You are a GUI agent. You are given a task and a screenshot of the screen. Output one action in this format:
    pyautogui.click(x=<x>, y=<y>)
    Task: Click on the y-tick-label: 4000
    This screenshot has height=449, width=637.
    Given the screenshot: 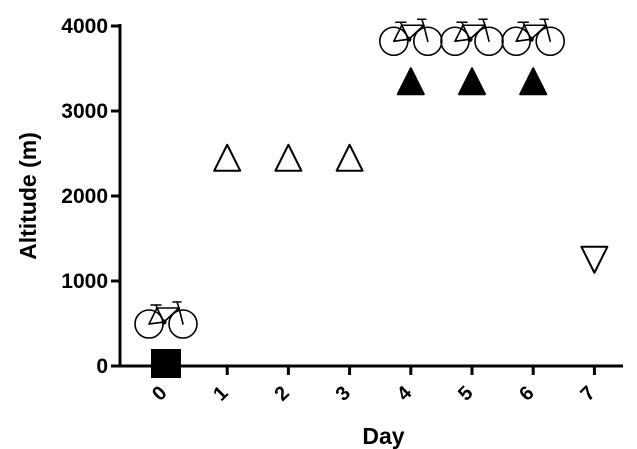 What is the action you would take?
    pyautogui.click(x=84, y=26)
    